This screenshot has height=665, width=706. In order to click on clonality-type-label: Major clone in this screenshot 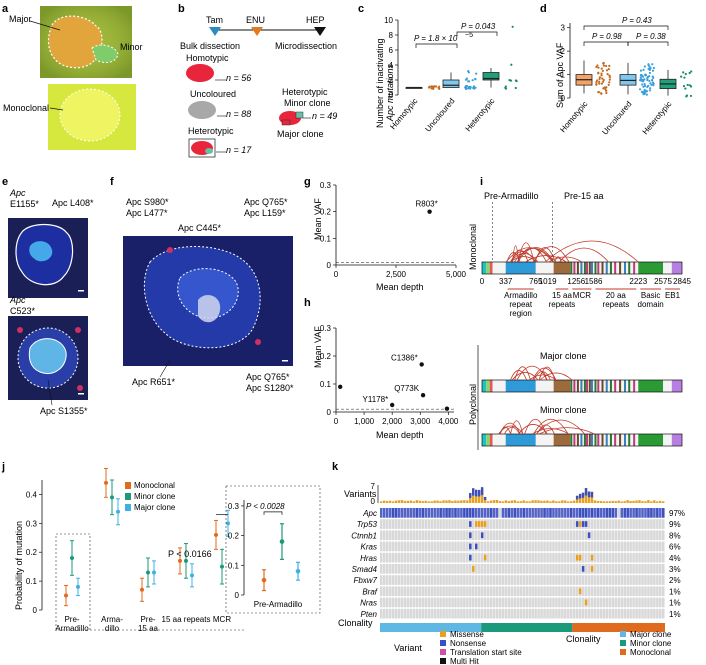, I will do `click(651, 634)`.